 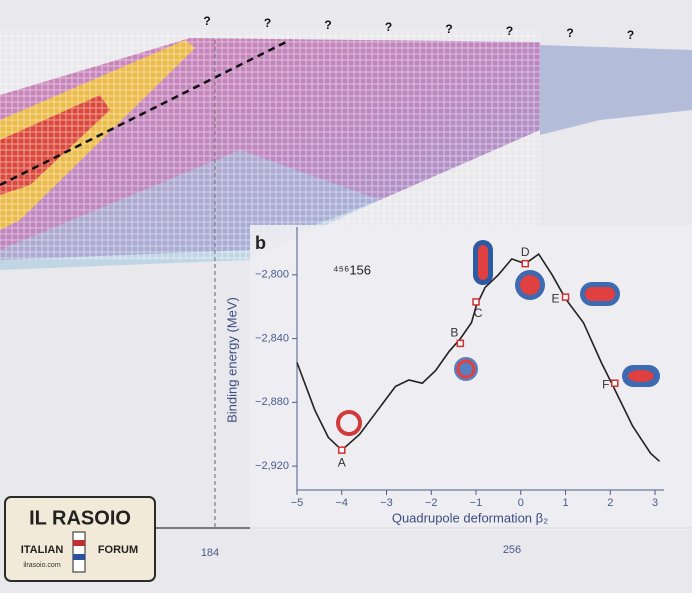 I want to click on x-tick-label: −3, so click(x=386, y=503).